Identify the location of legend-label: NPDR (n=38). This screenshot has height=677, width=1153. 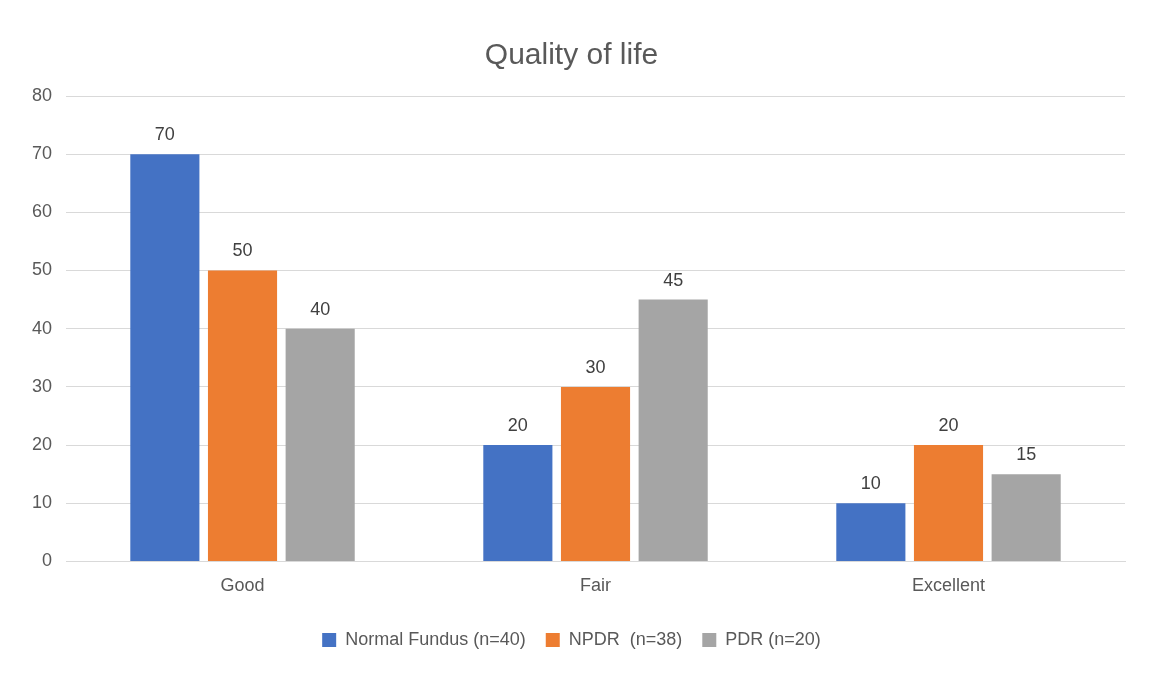
(625, 638).